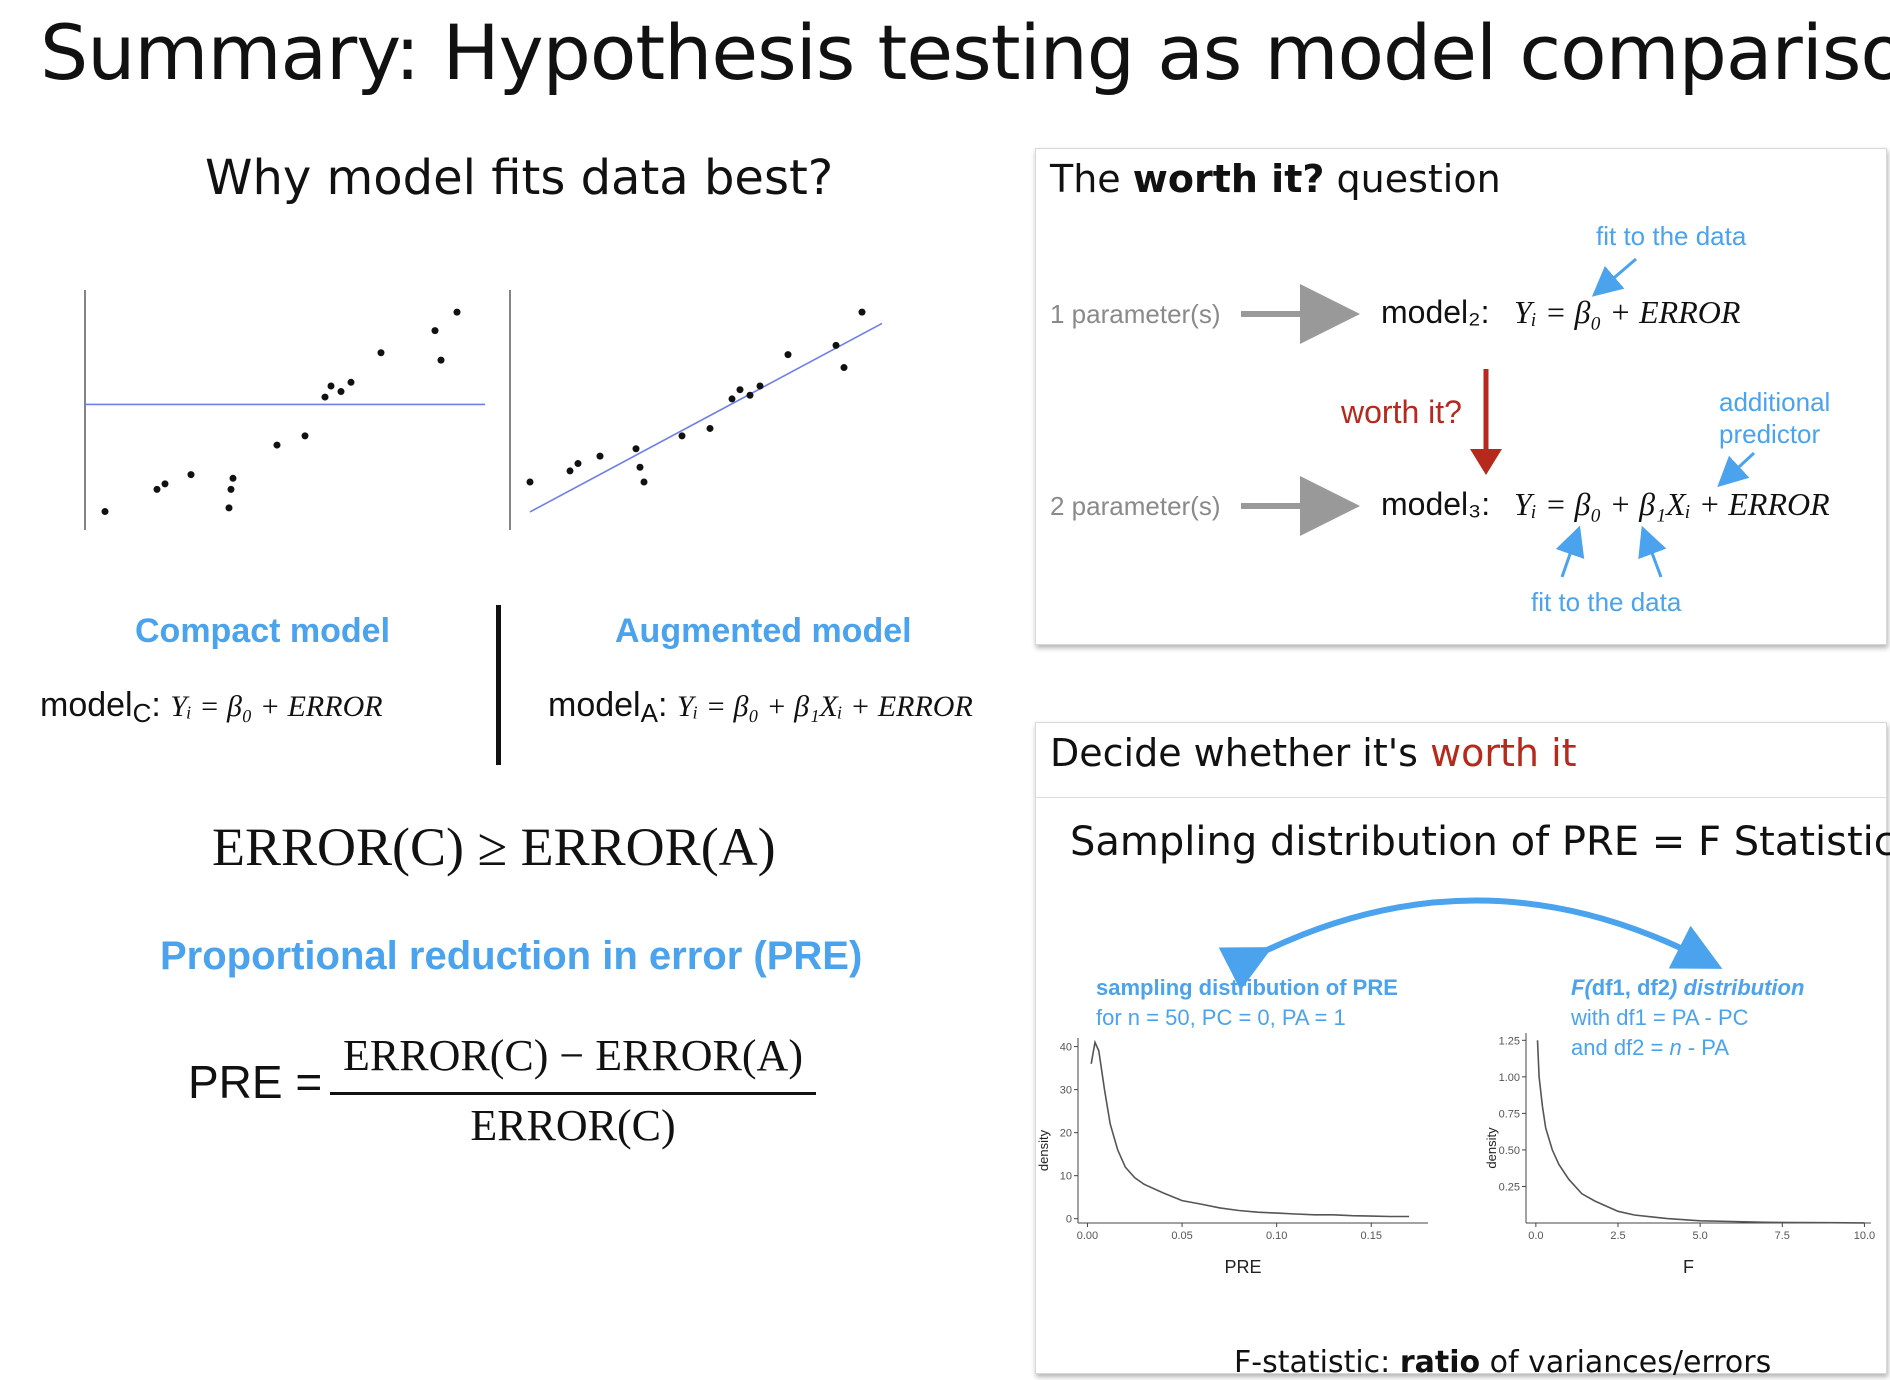 The image size is (1890, 1380). Describe the element at coordinates (1313, 753) in the screenshot. I see `decide-title: Decide whether it's worth it` at that location.